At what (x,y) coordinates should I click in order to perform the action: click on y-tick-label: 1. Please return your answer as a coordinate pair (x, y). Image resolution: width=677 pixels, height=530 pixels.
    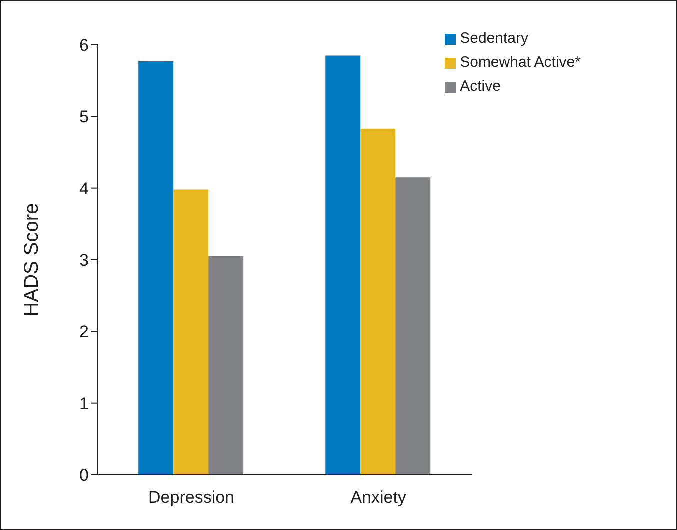
    Looking at the image, I should click on (84, 404).